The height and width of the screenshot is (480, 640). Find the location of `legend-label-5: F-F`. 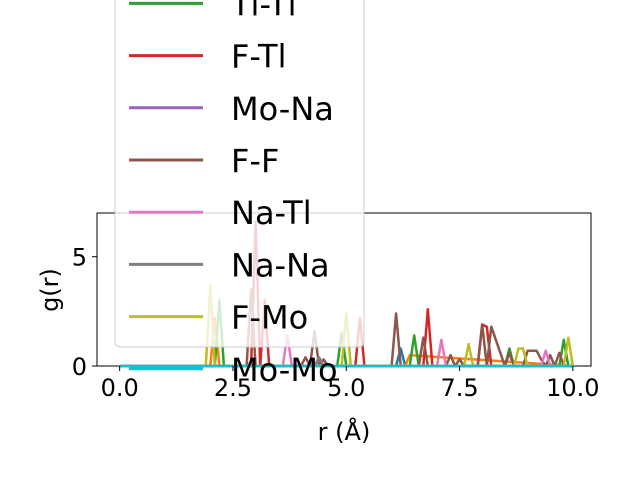

legend-label-5: F-F is located at coordinates (255, 161).